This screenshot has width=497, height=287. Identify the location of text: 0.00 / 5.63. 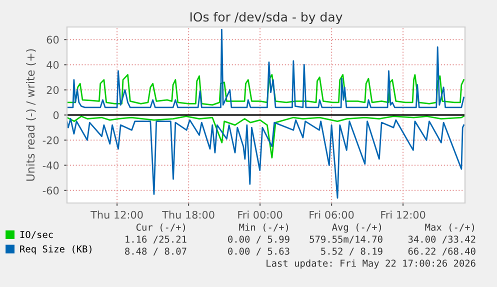
(259, 252).